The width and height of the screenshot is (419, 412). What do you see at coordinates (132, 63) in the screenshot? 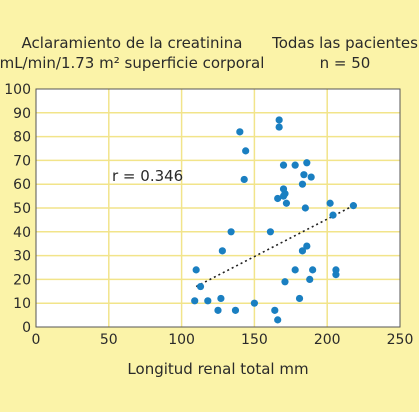
I see `chart-title-line-2: mL/min/1.73 m² superficie corporal` at bounding box center [132, 63].